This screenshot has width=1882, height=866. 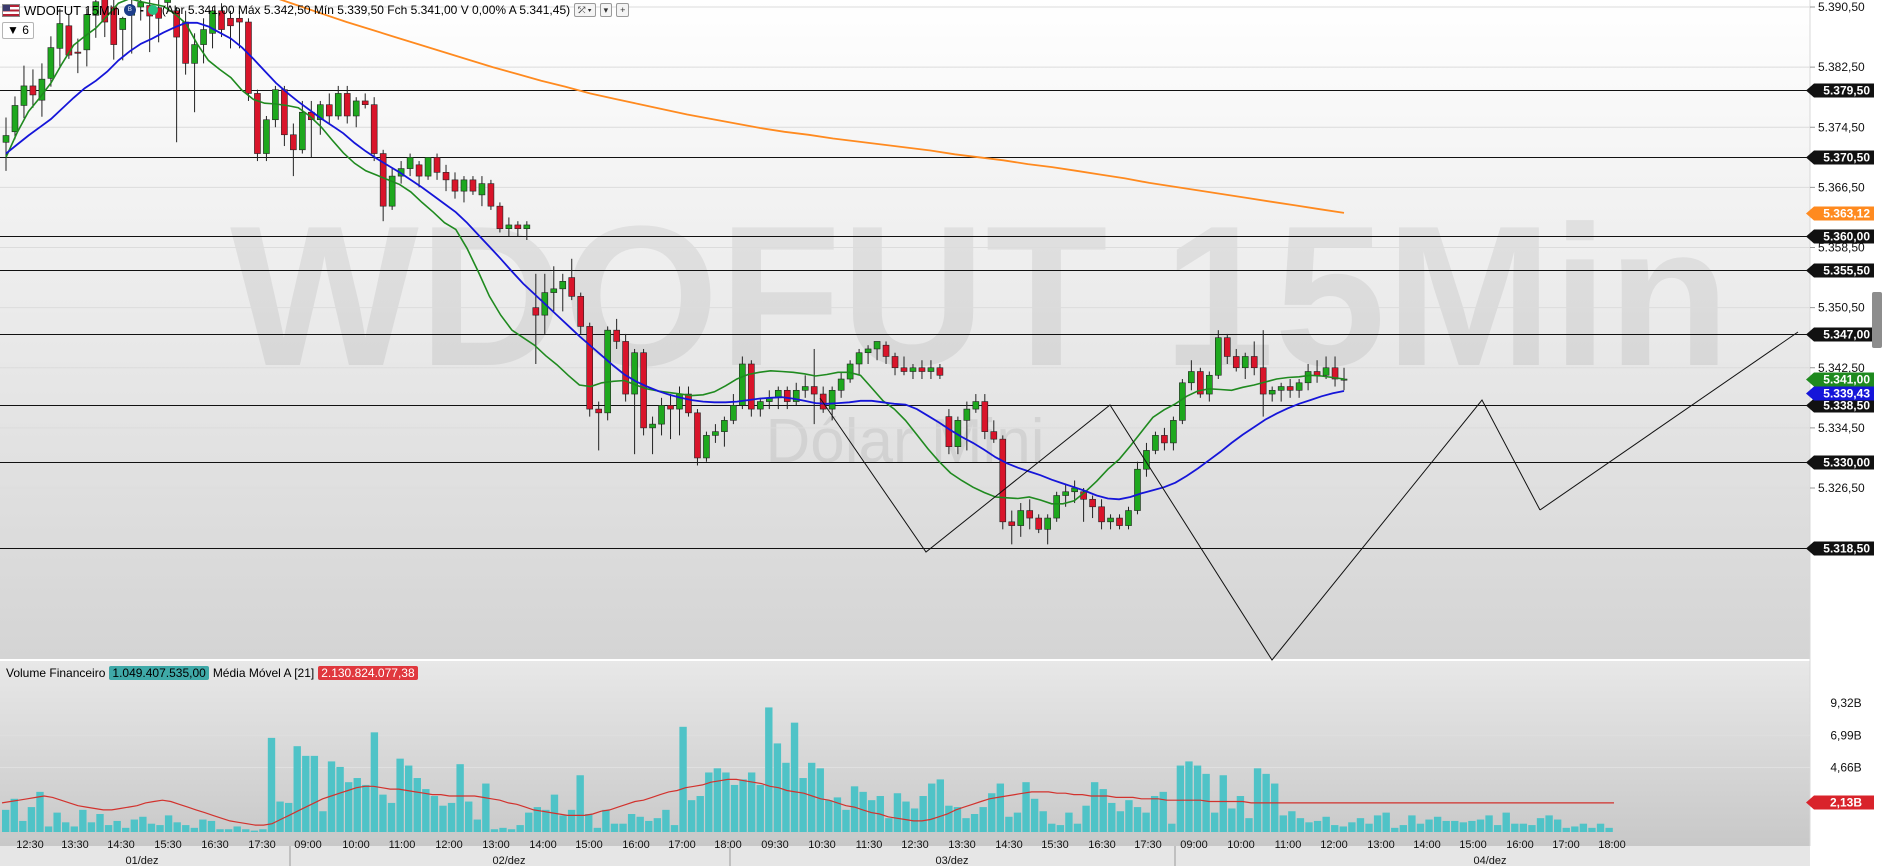 I want to click on minus-icon: -, so click(x=141, y=10).